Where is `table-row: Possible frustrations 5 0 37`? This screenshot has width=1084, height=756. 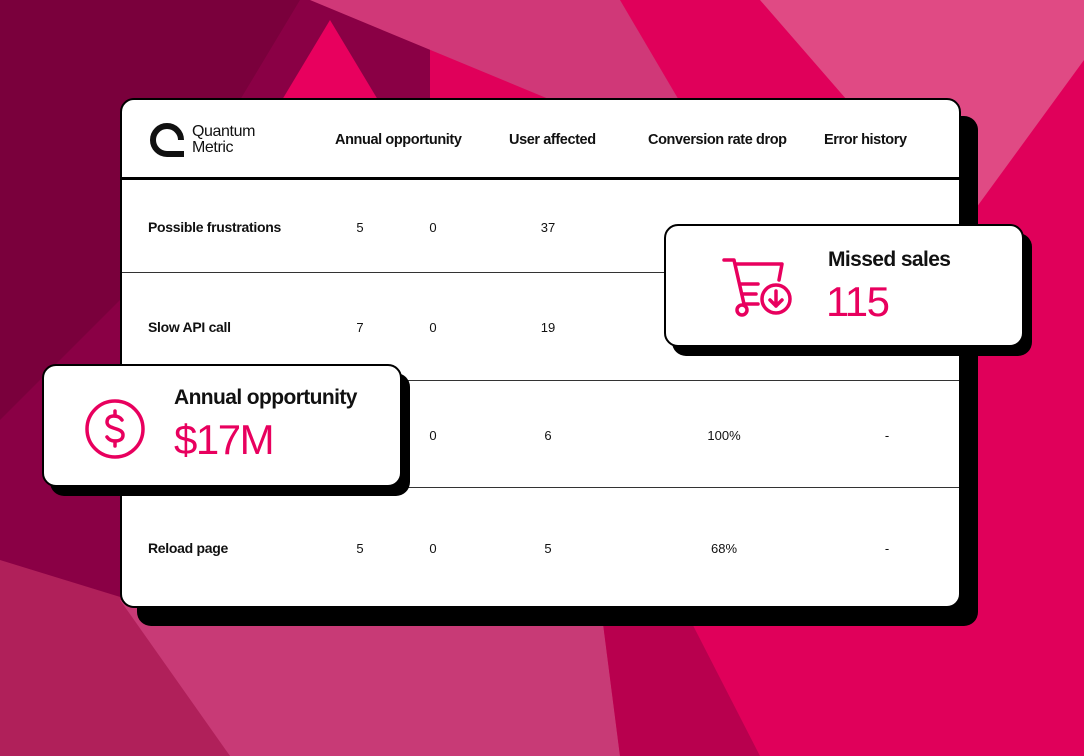 table-row: Possible frustrations 5 0 37 is located at coordinates (540, 226).